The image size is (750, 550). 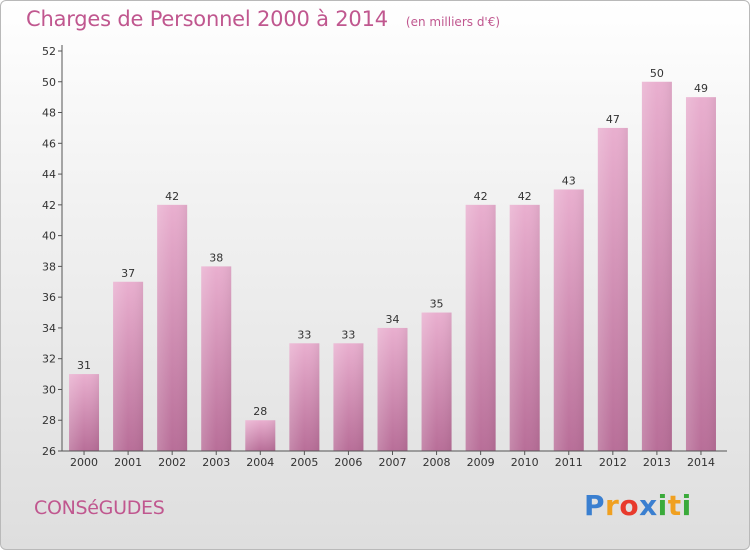 I want to click on data-label-2013: 50, so click(x=657, y=73).